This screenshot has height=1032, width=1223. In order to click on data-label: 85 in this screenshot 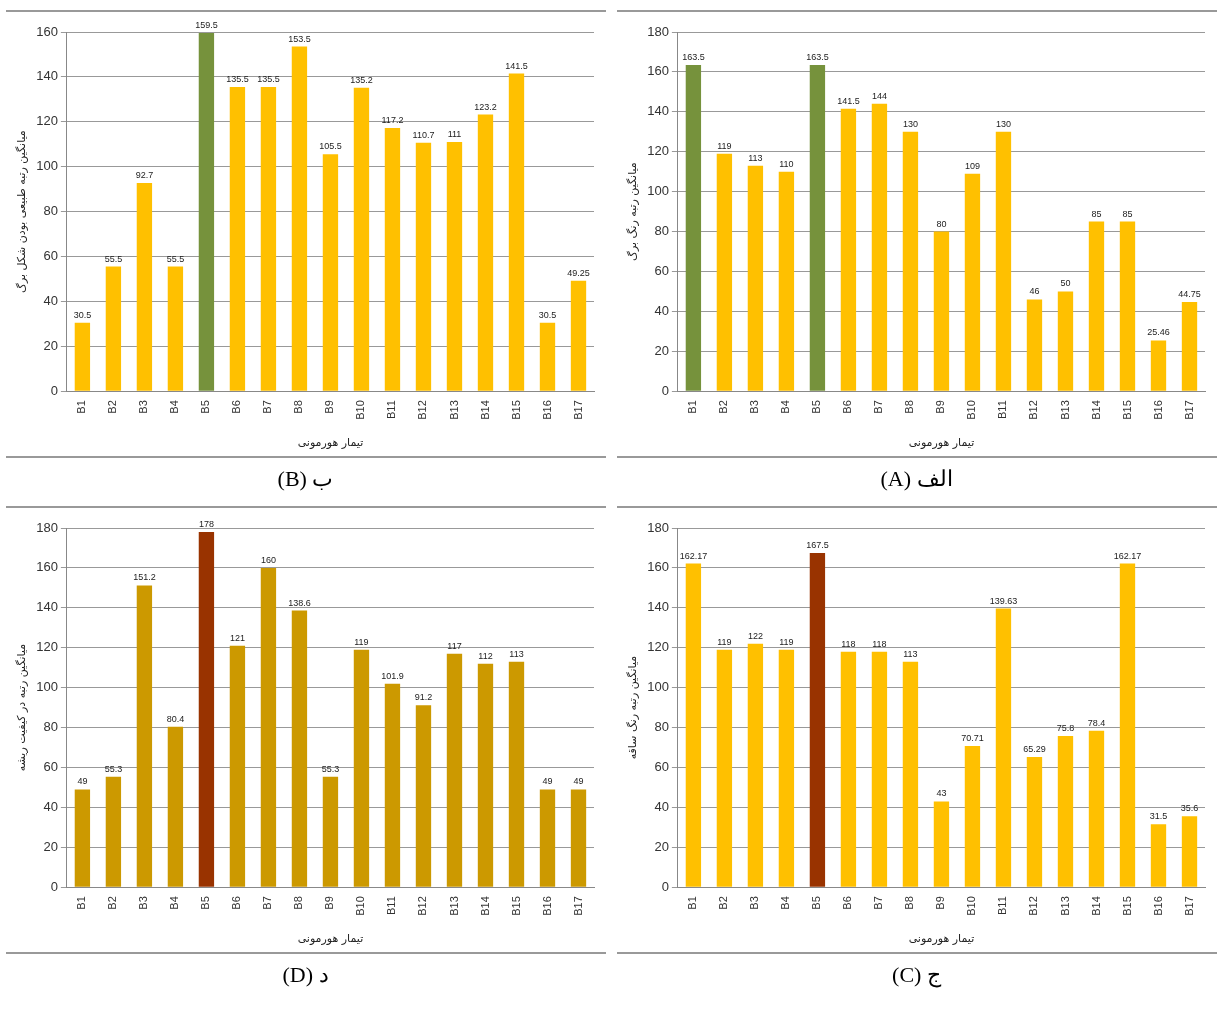, I will do `click(1095, 213)`.